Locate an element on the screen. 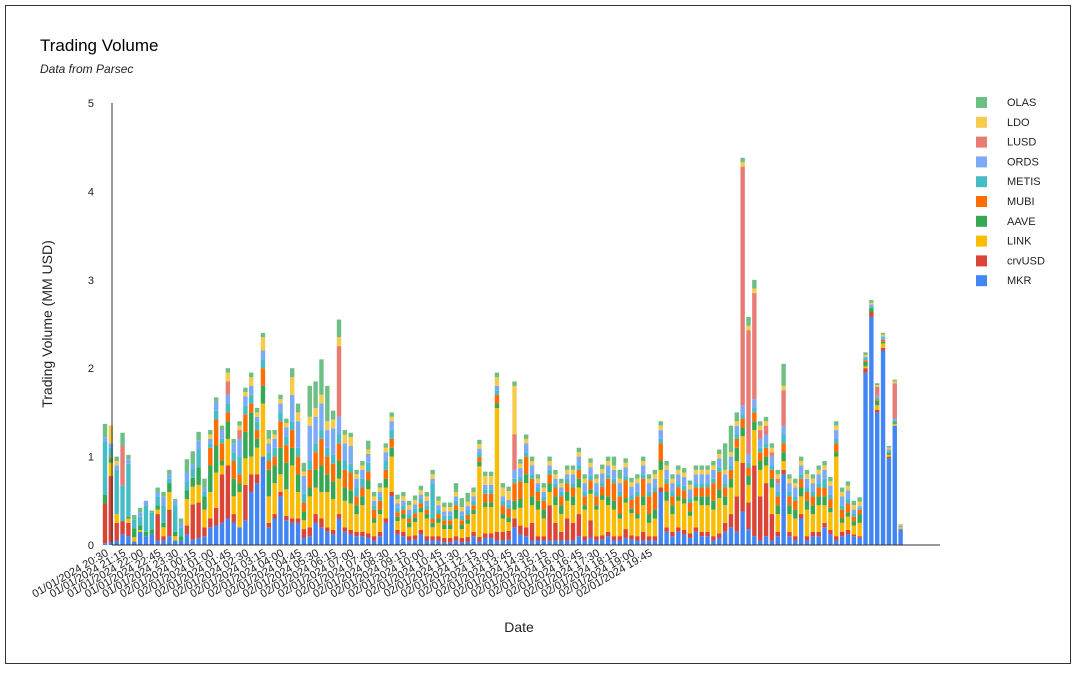 The height and width of the screenshot is (675, 1080). chart-title: Trading Volume is located at coordinates (99, 45).